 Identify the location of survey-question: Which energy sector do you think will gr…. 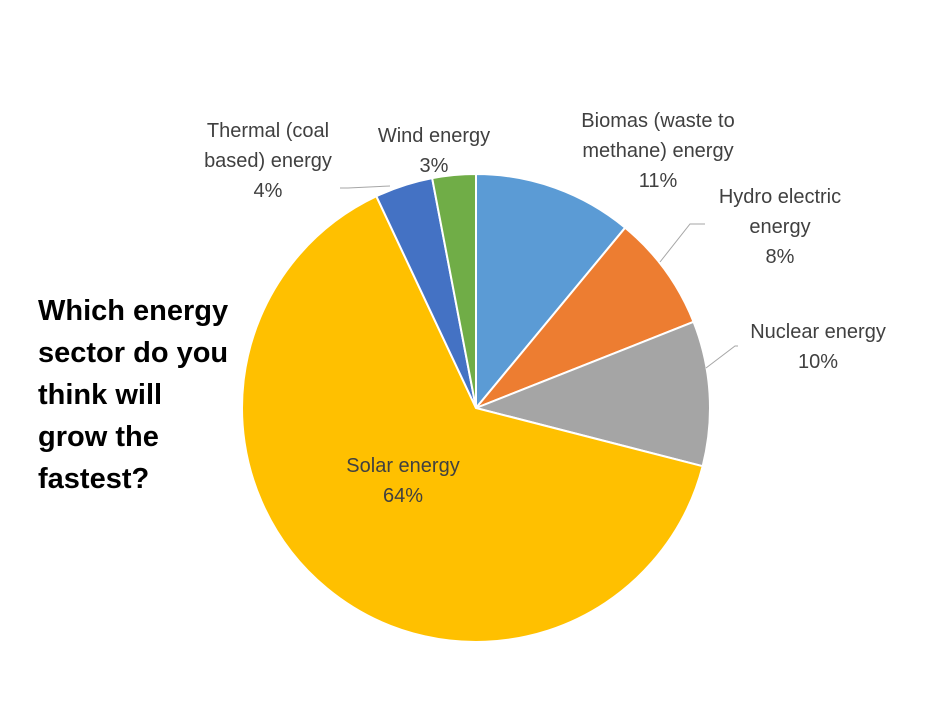
(153, 395).